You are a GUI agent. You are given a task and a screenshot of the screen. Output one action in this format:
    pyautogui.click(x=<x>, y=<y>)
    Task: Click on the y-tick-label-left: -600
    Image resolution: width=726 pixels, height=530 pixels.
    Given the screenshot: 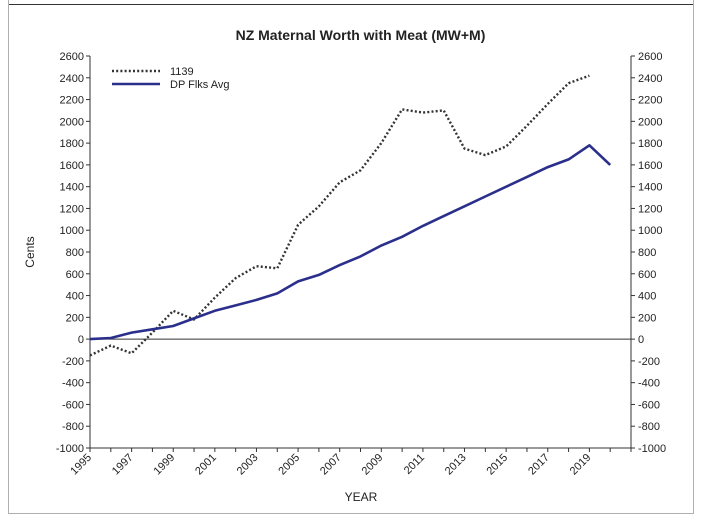 What is the action you would take?
    pyautogui.click(x=73, y=405)
    